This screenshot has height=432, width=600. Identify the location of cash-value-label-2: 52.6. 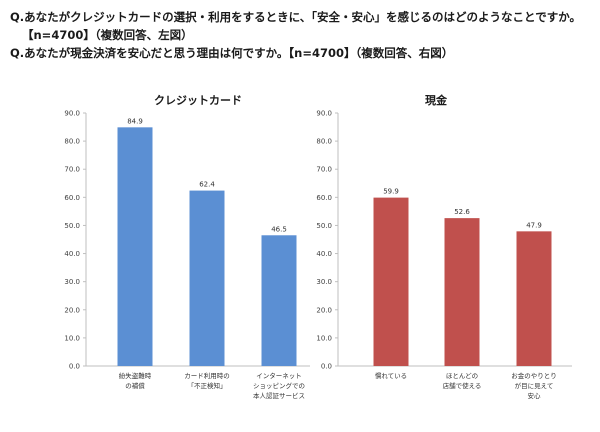
(462, 212).